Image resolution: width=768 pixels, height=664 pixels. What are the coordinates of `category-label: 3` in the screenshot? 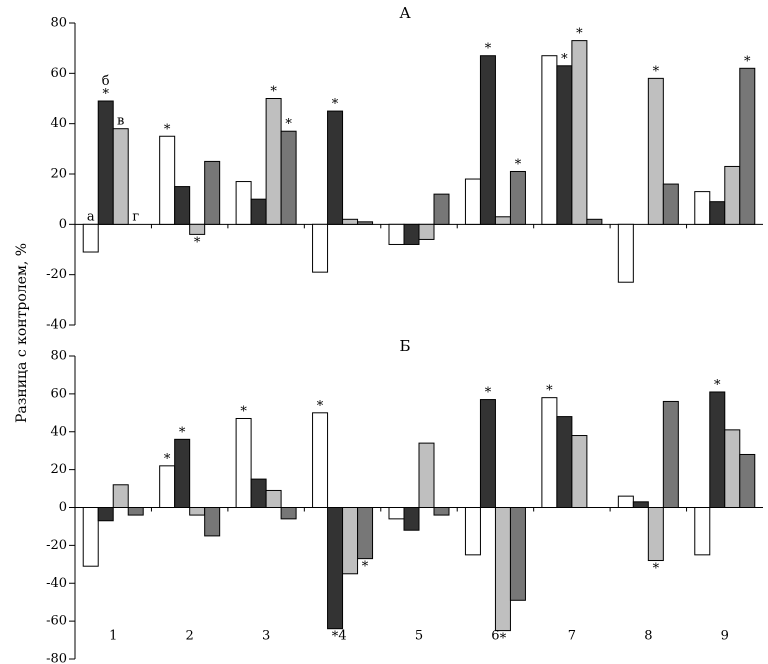 It's located at (266, 636).